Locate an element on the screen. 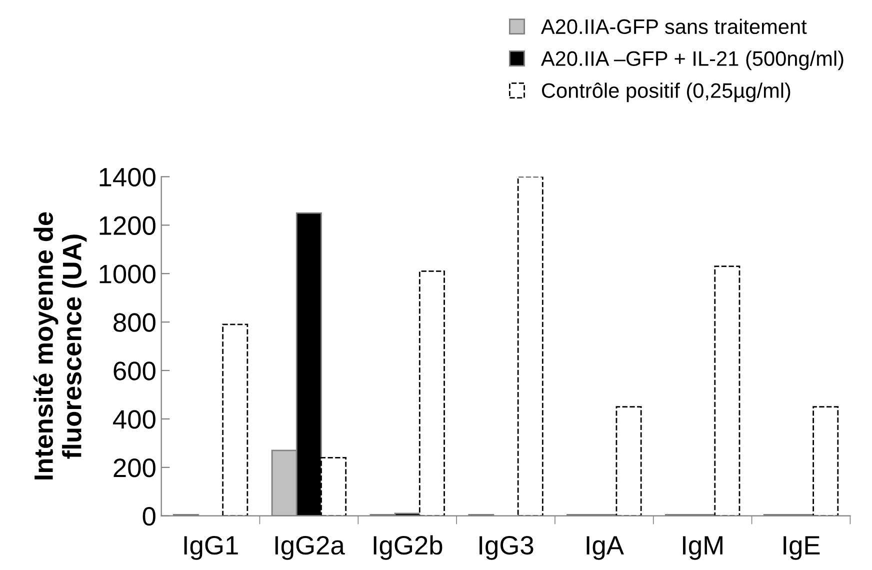 This screenshot has width=872, height=570. legend-label: A20.IIA –GFP + IL-21 (500ng/ml) is located at coordinates (692, 60).